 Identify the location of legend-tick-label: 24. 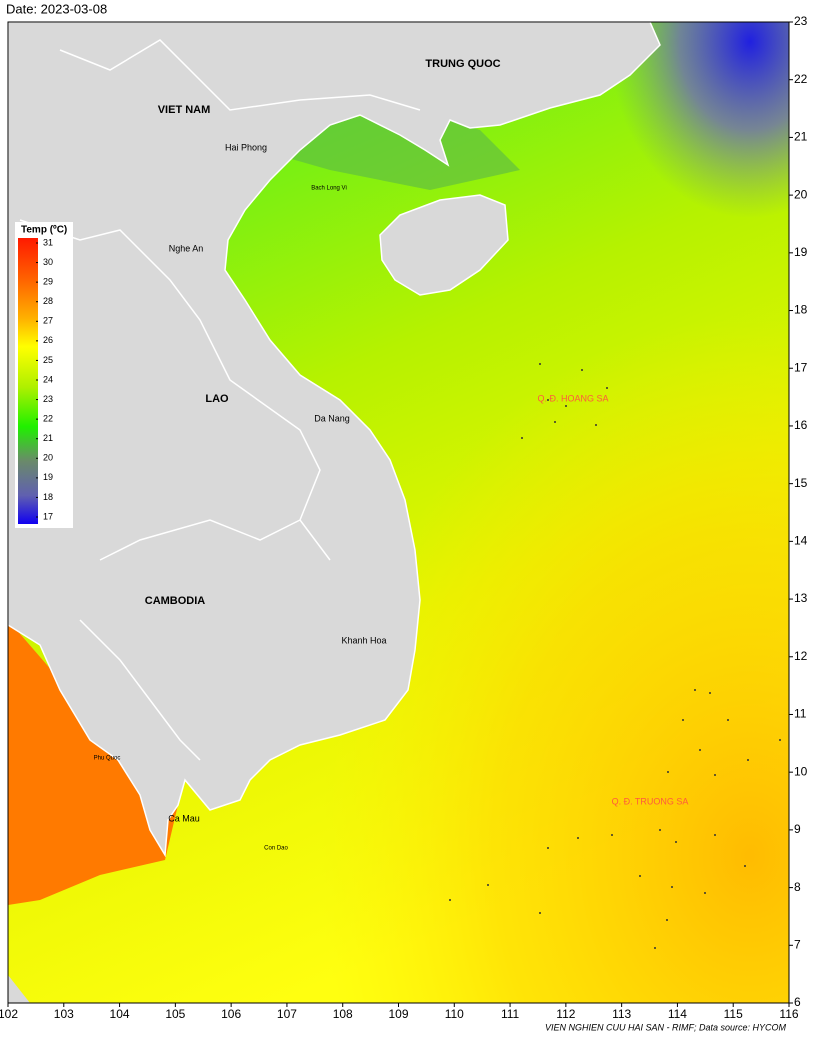
(48, 379).